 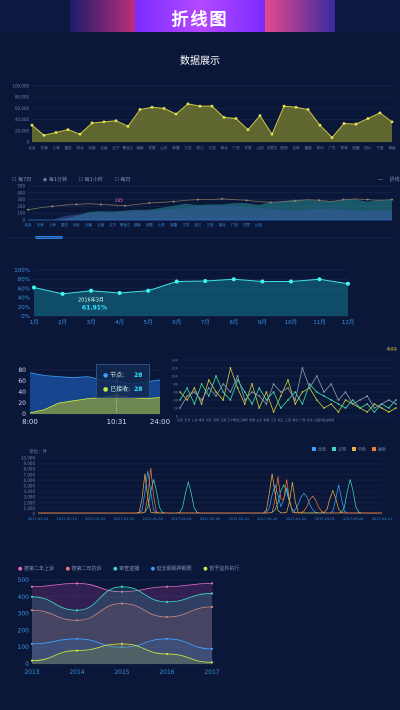 I want to click on legend-item: ● 按第二年抗诉, so click(x=83, y=569).